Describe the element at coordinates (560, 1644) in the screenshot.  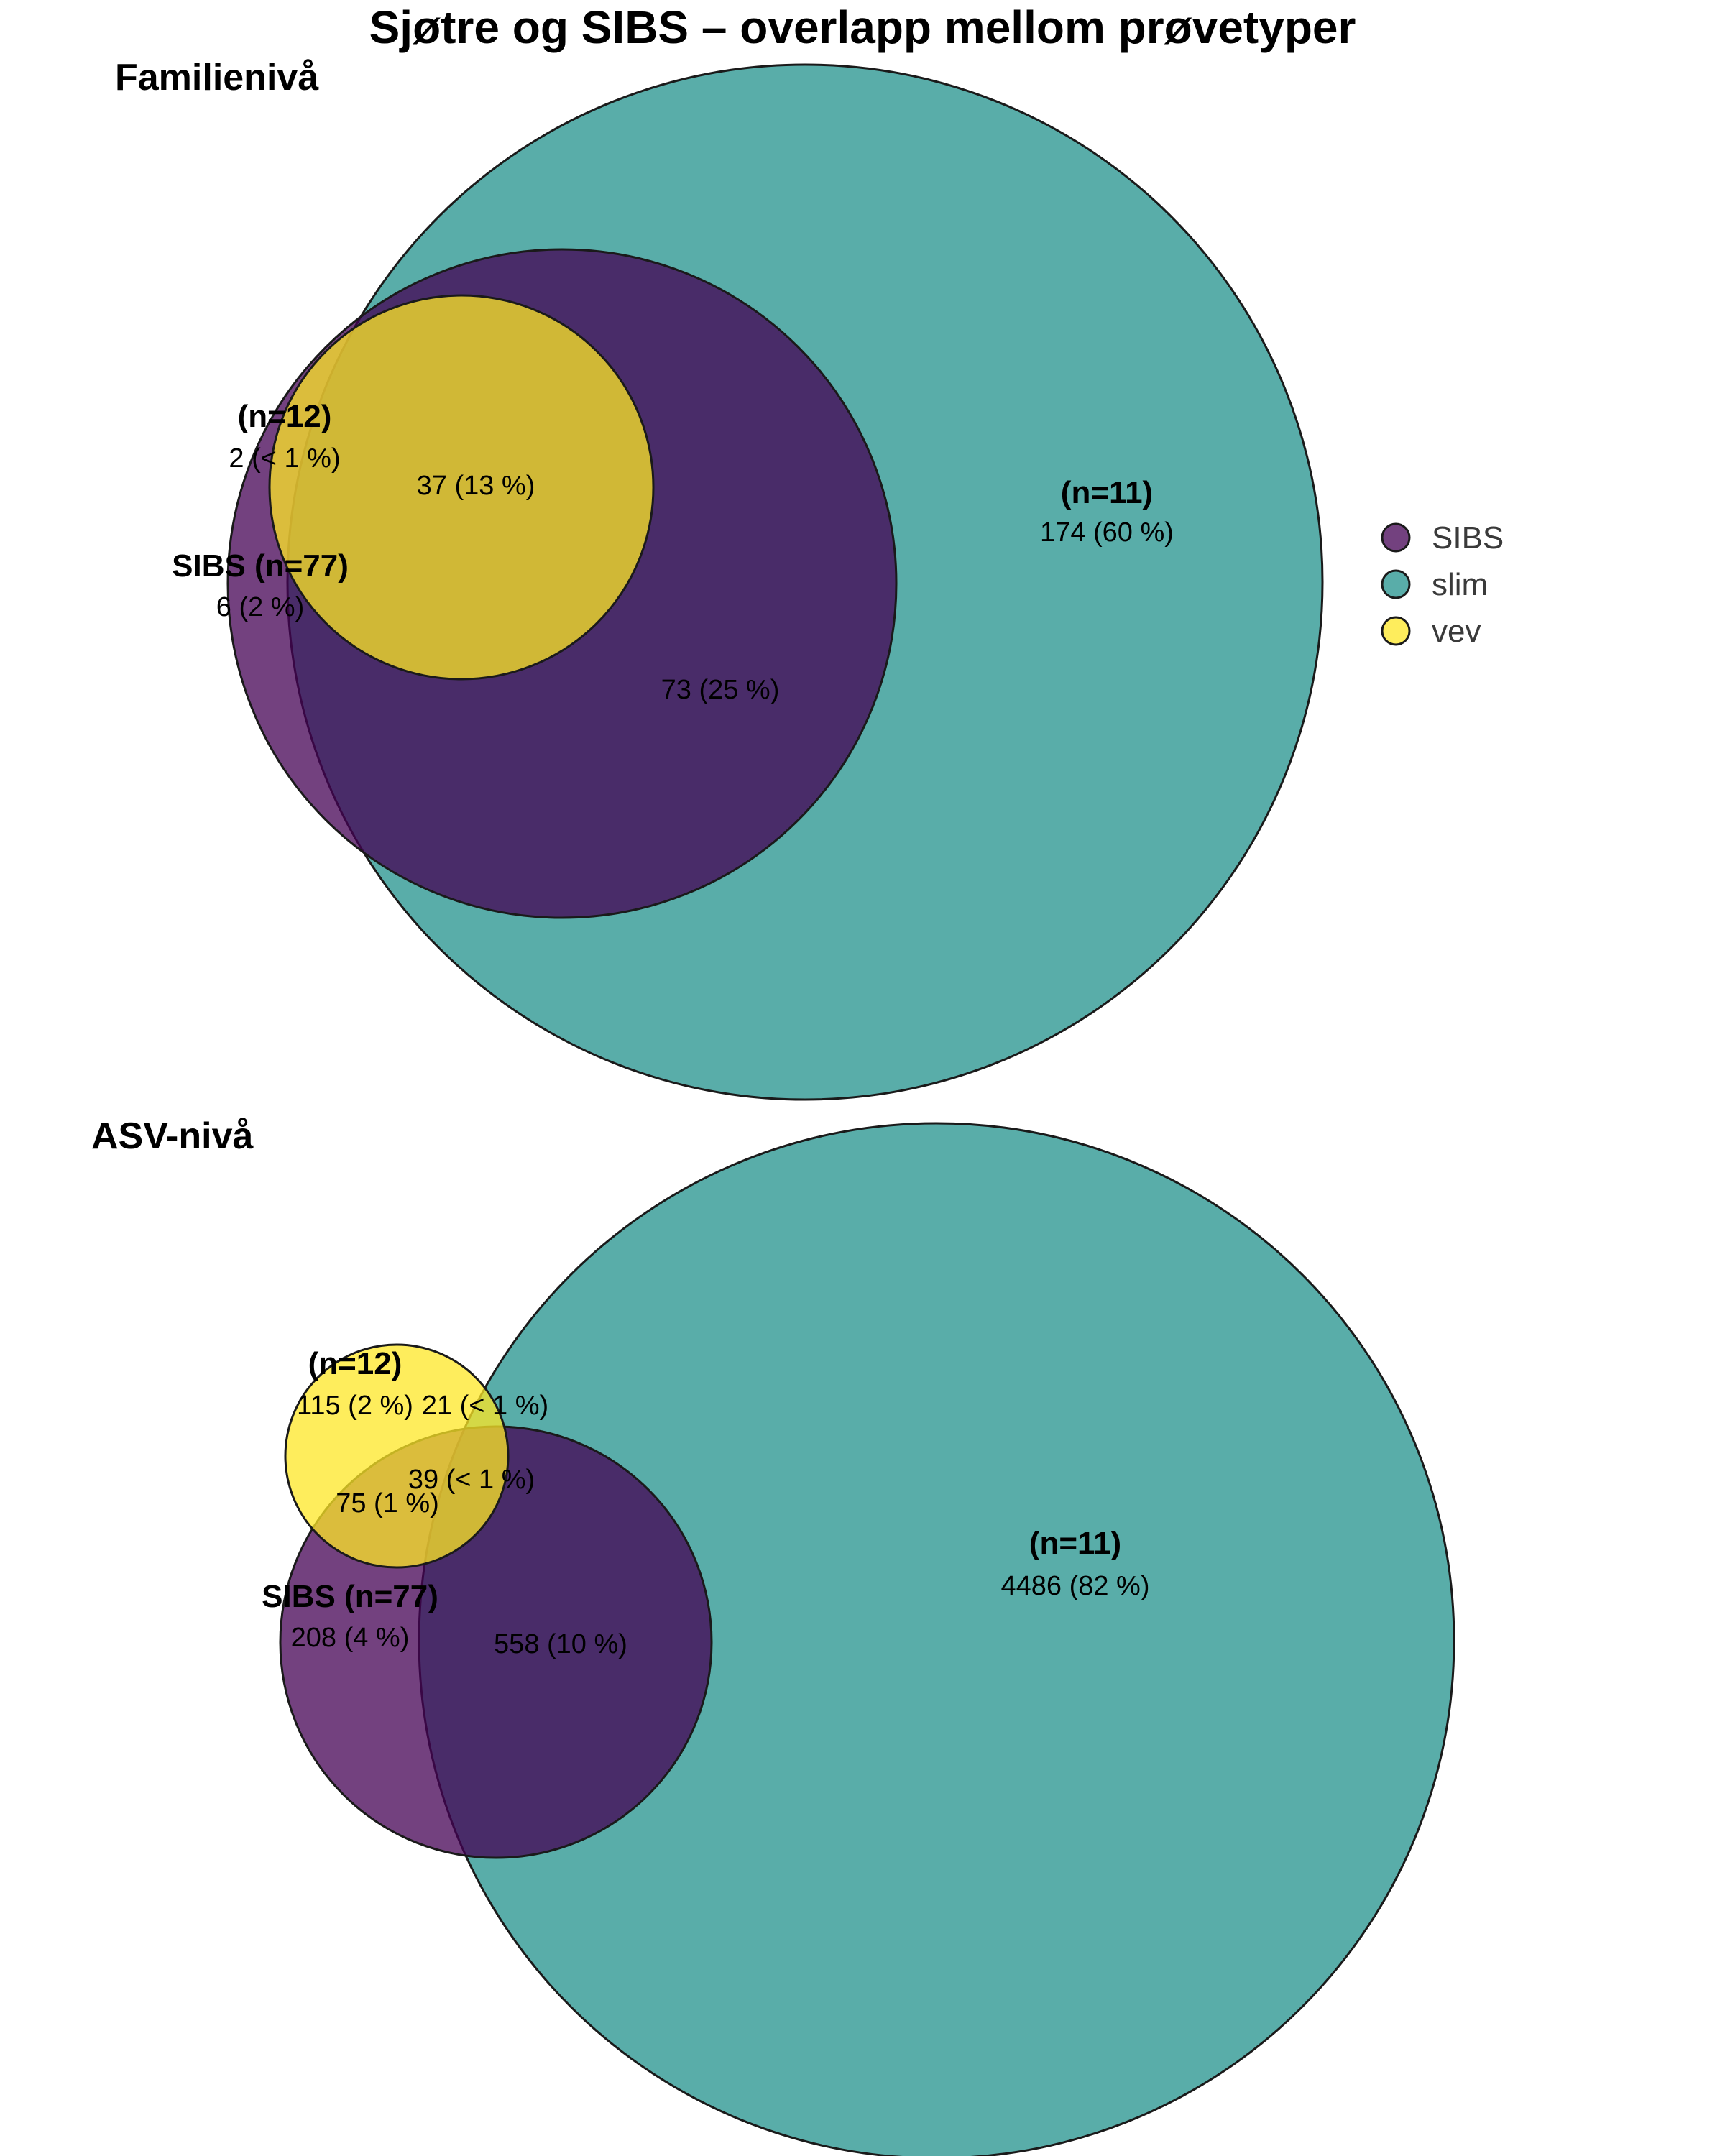
I see `region-label: 558 (10 %)` at that location.